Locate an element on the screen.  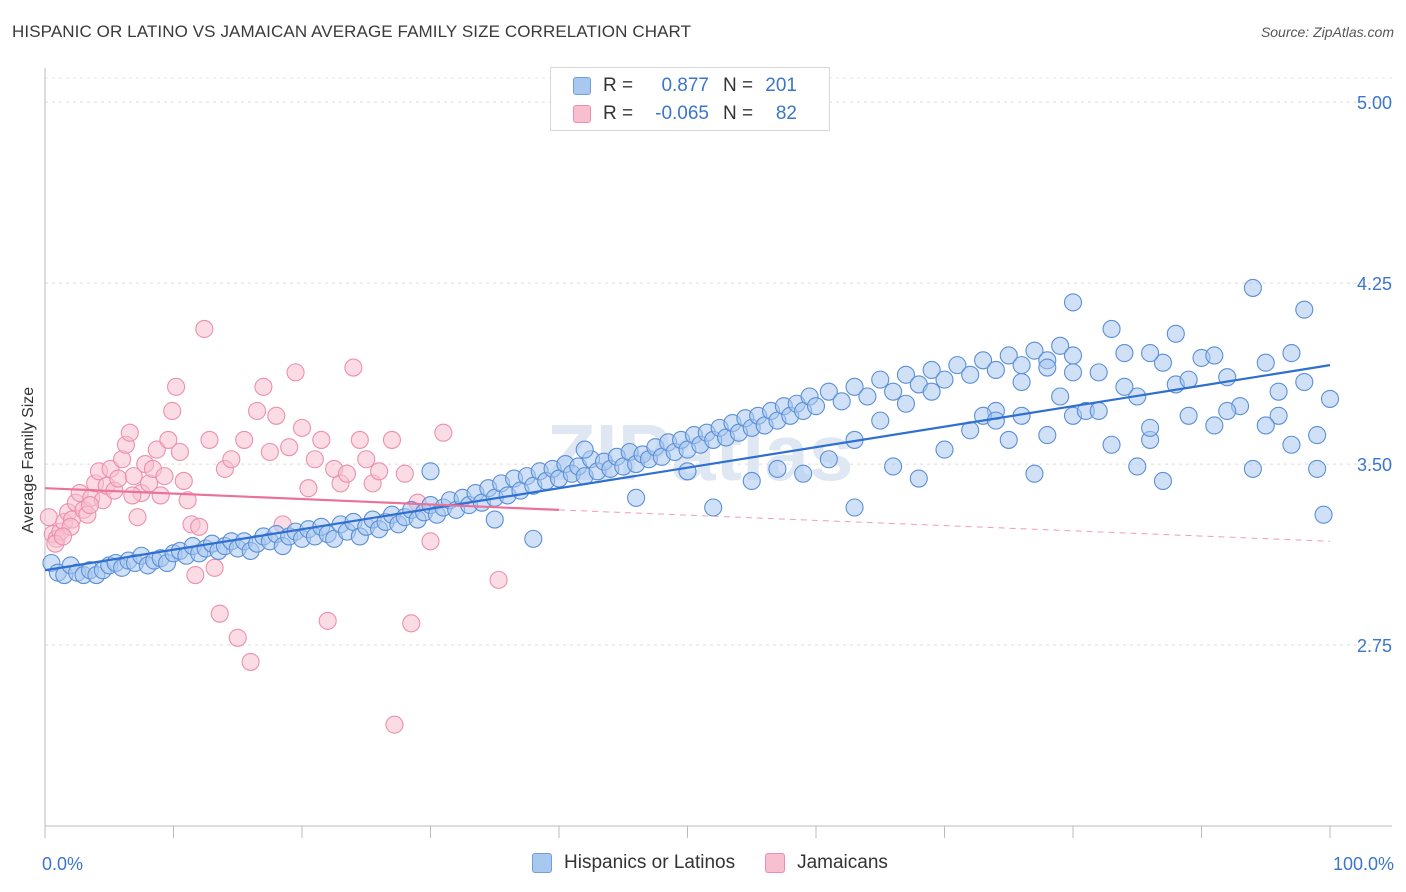
y-tick-label: 2.75 is located at coordinates (1374, 646).